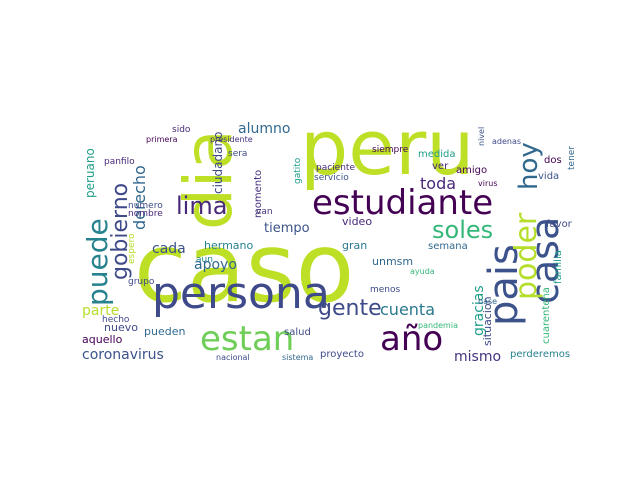  I want to click on word-espero: espero, so click(132, 249).